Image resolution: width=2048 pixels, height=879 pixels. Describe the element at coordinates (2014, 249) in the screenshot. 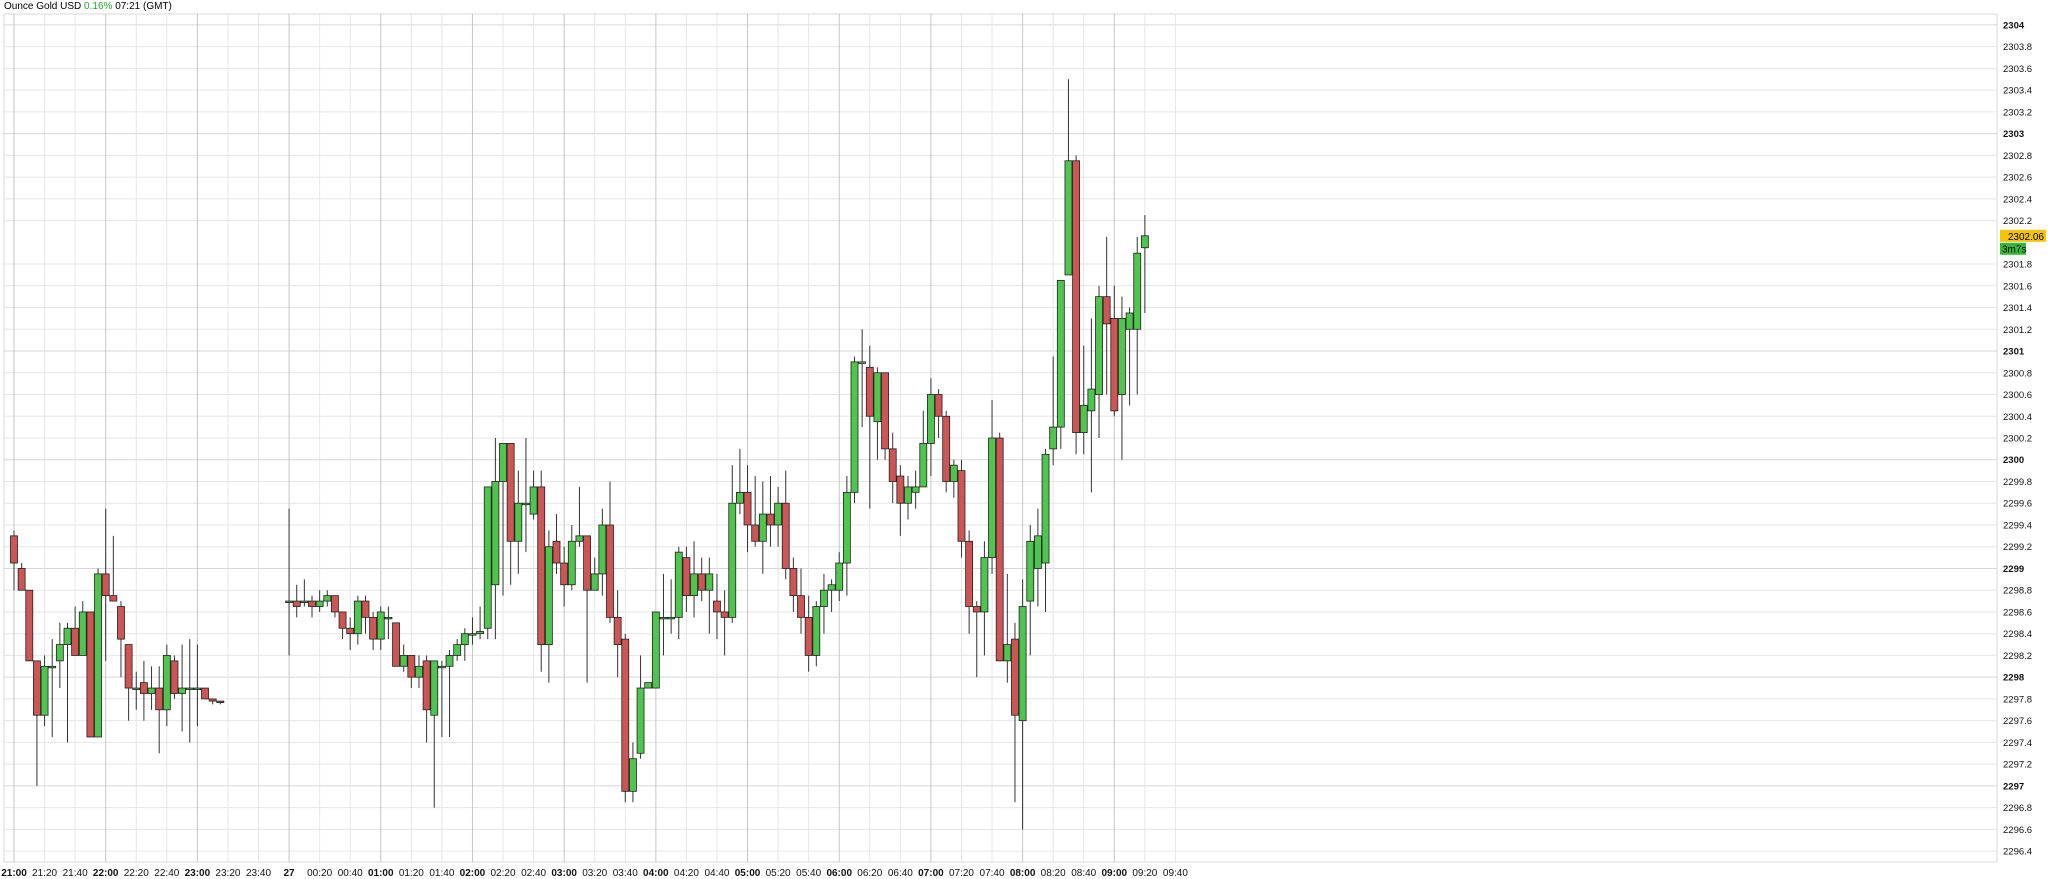

I see `countdown-label: 3m7s` at that location.